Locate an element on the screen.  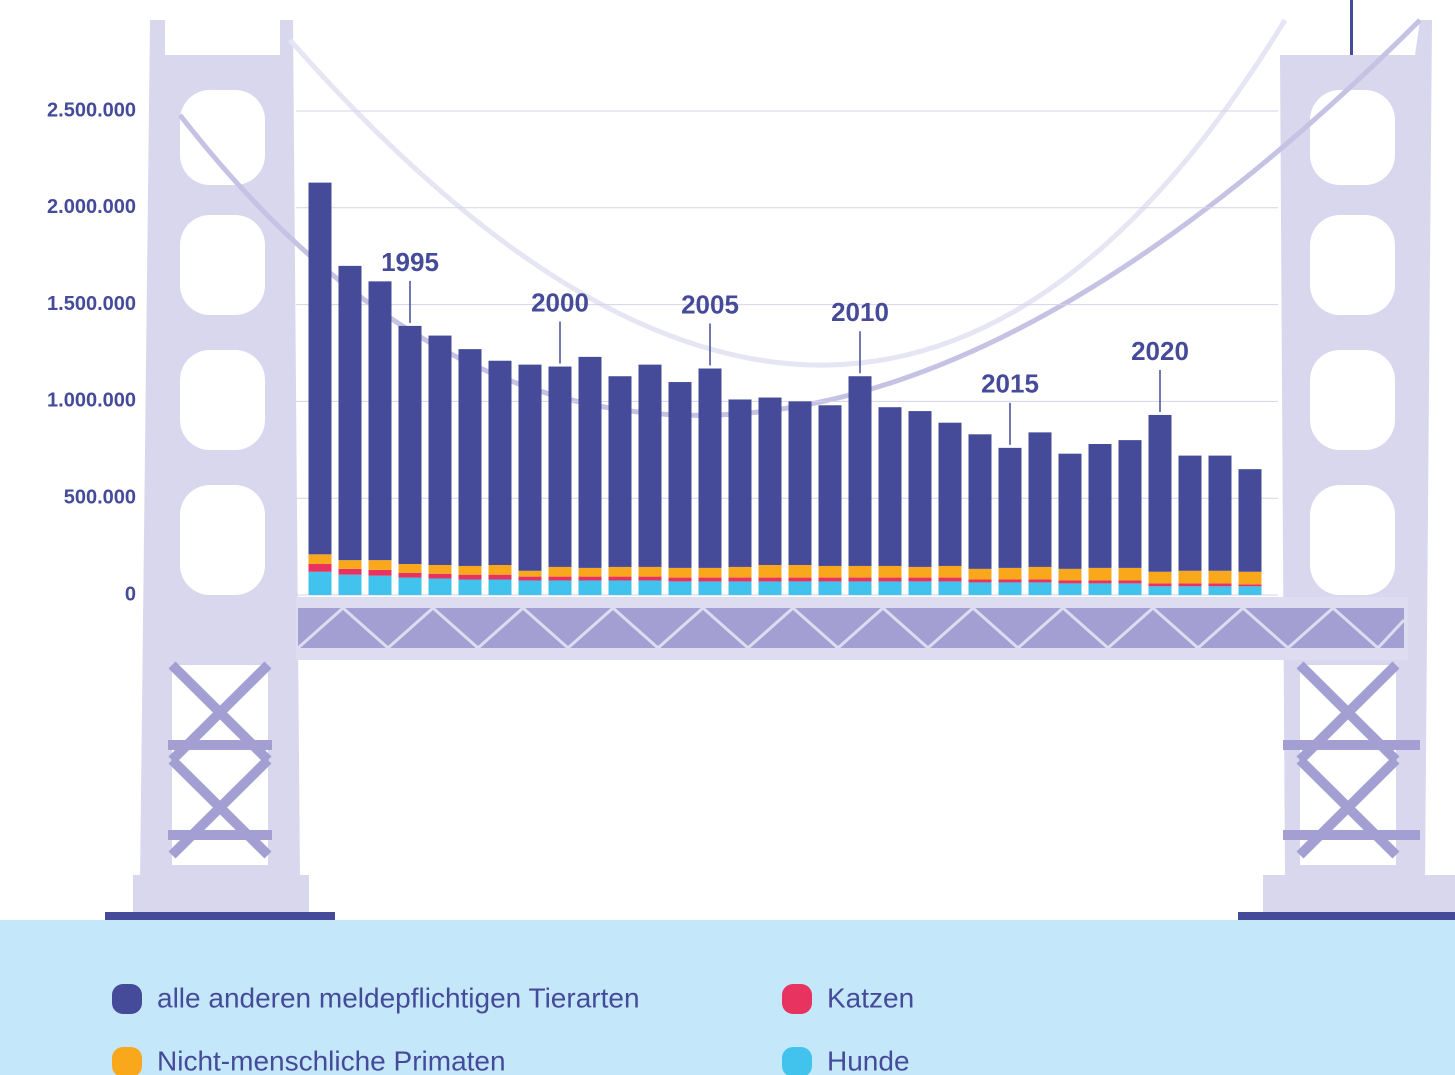
y-tick-label: 2.500.000 is located at coordinates (91, 110).